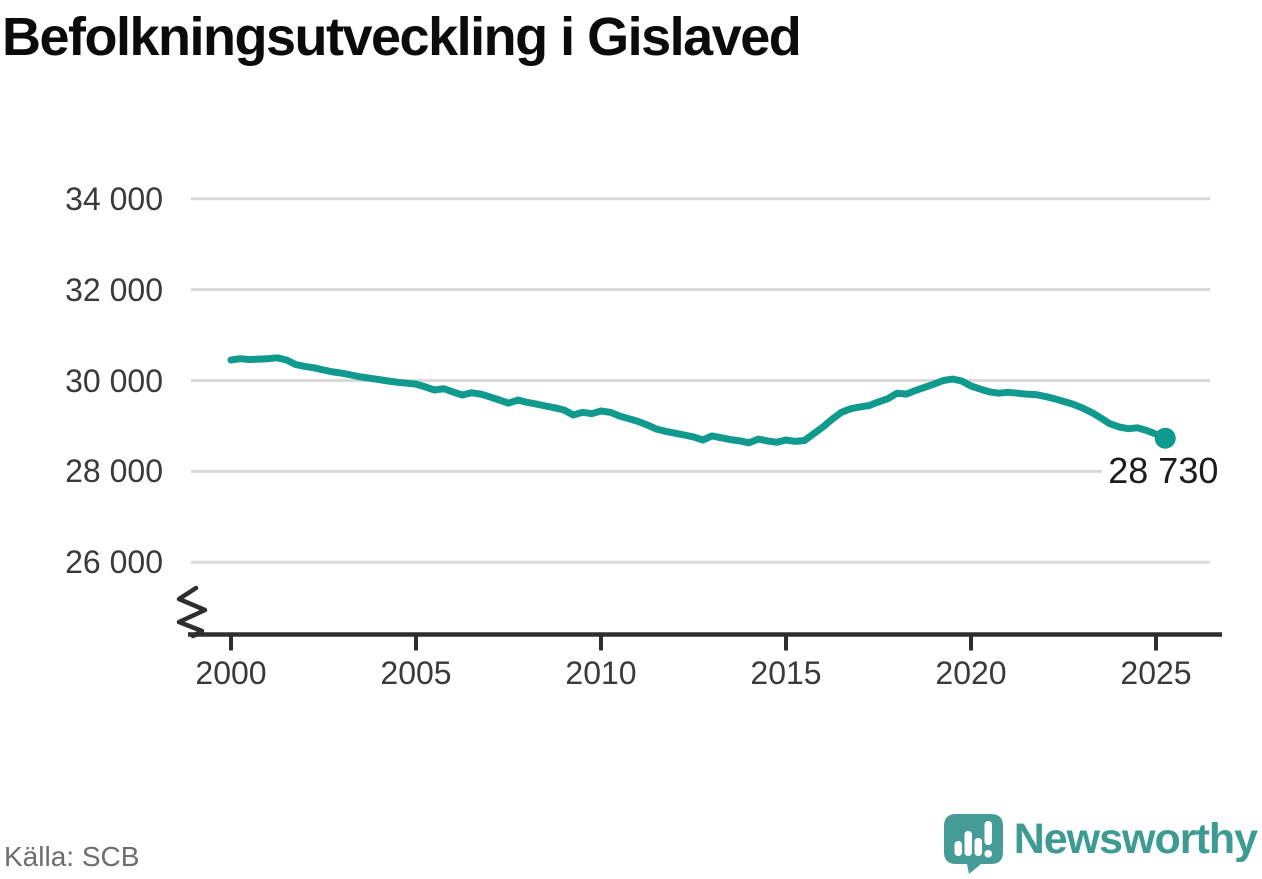  Describe the element at coordinates (114, 562) in the screenshot. I see `y-tick-label: 26 000` at that location.